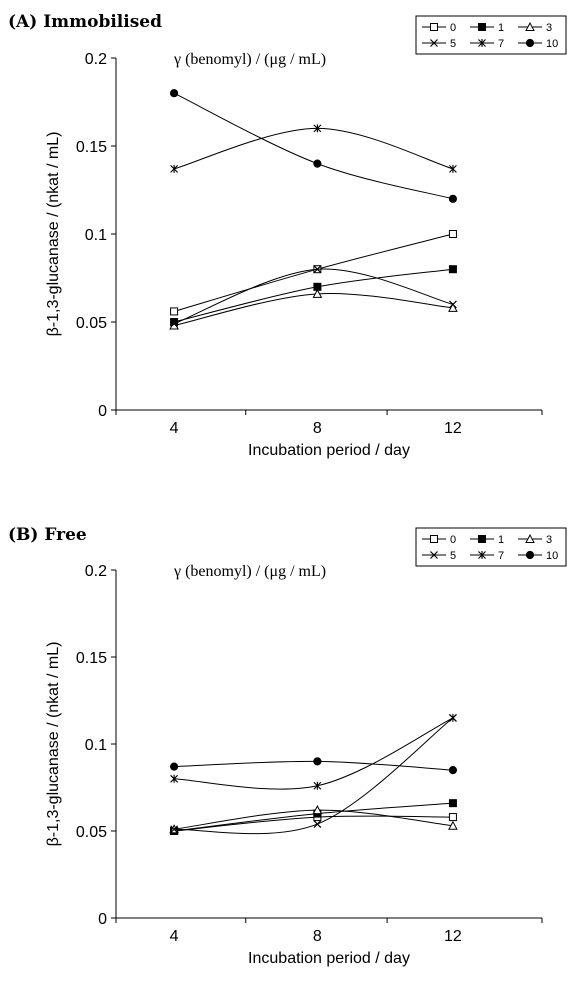  What do you see at coordinates (85, 22) in the screenshot?
I see `panel-title: (A) Immobilised` at bounding box center [85, 22].